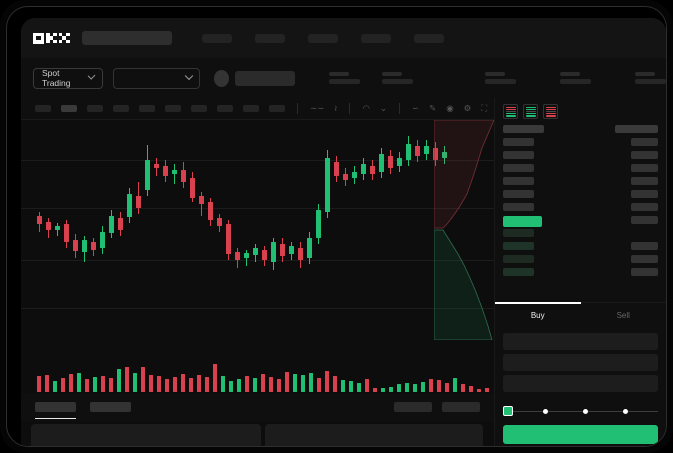 The width and height of the screenshot is (673, 453). What do you see at coordinates (257, 367) in the screenshot?
I see `volume-series` at bounding box center [257, 367].